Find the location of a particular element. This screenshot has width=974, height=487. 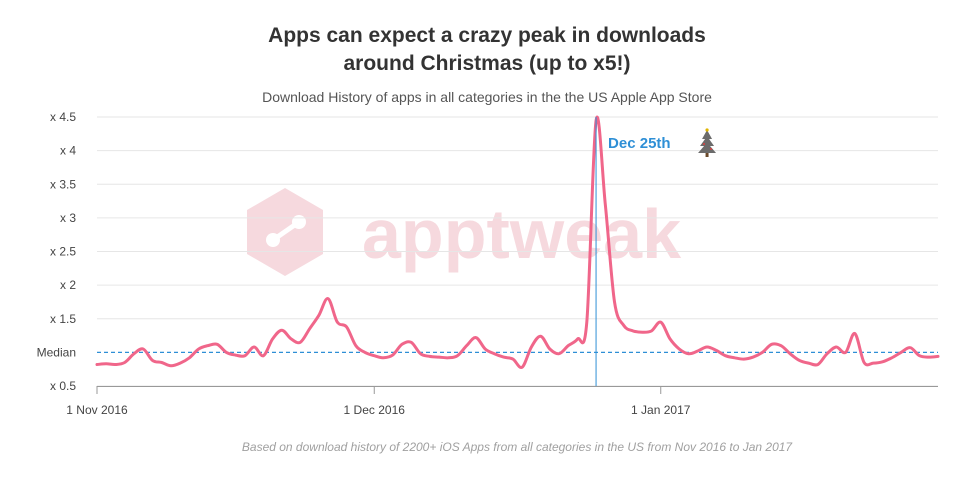

chart-title-line-2: around Christmas (up to x5!) is located at coordinates (487, 63).